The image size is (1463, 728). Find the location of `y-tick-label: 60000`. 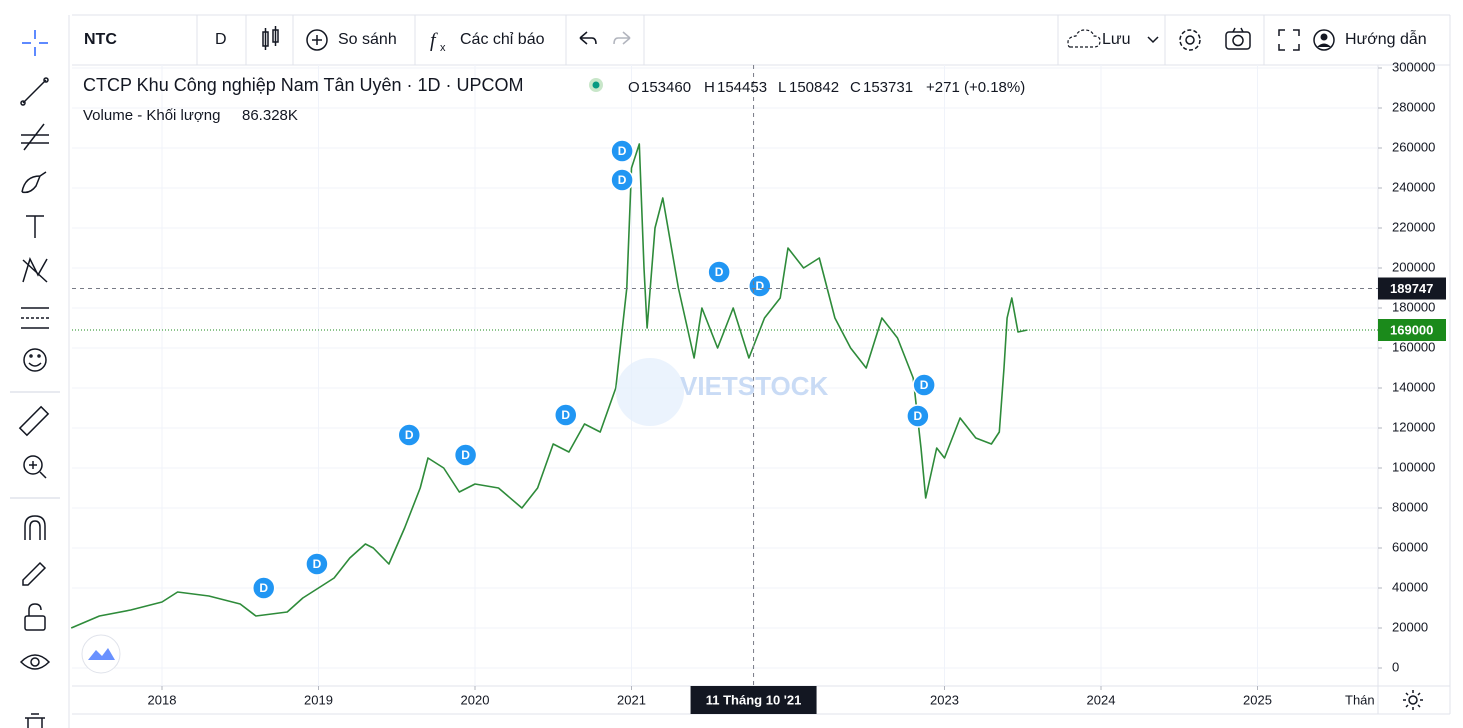

y-tick-label: 60000 is located at coordinates (1410, 546).